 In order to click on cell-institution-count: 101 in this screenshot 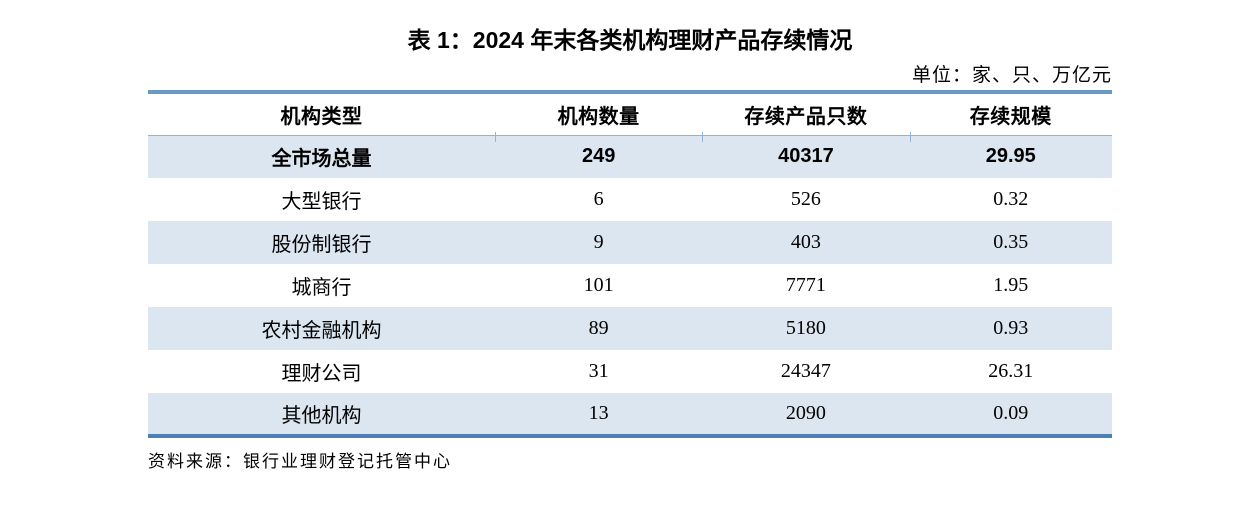, I will do `click(598, 285)`.